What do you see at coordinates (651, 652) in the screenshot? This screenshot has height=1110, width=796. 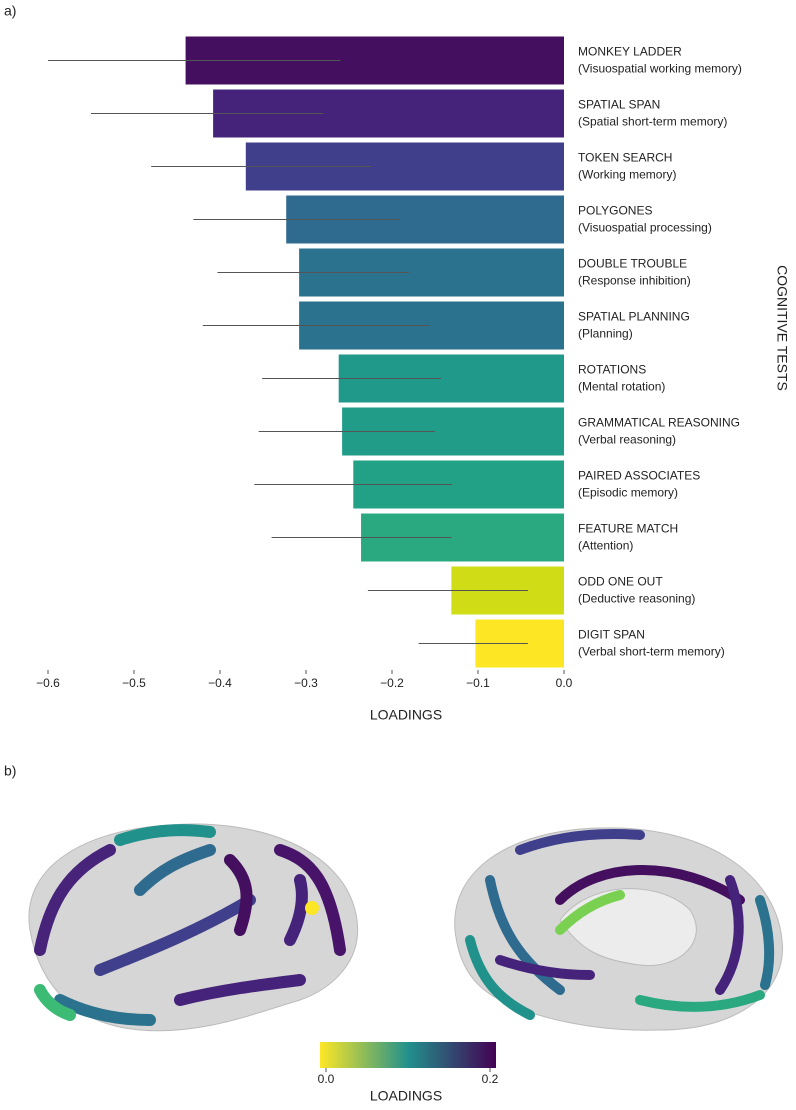 I see `category-description: (Verbal short-term memory)` at bounding box center [651, 652].